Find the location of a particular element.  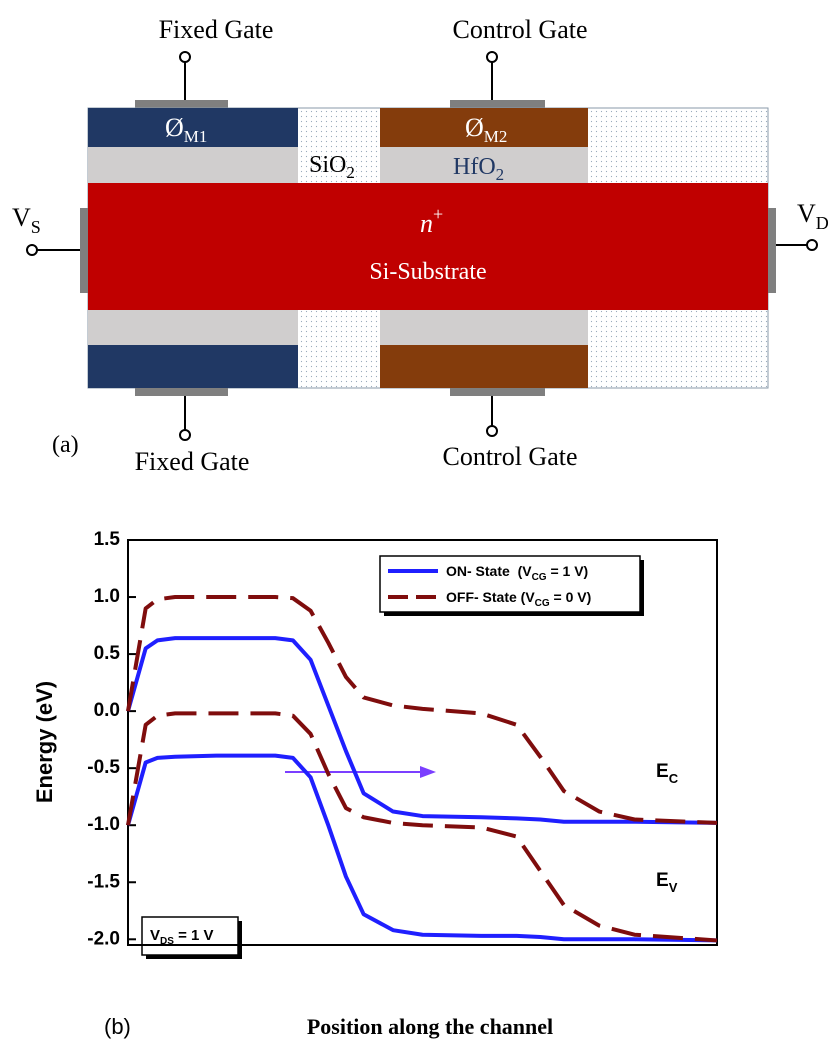

y-tick-label: 1.0 is located at coordinates (107, 596).